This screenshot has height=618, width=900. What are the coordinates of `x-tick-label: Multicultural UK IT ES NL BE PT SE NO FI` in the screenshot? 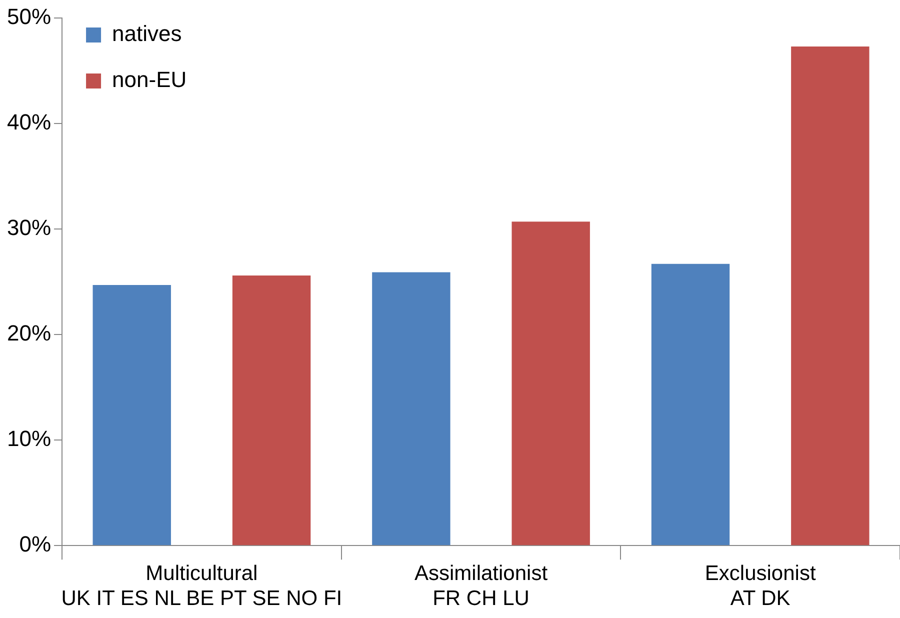 It's located at (201, 586).